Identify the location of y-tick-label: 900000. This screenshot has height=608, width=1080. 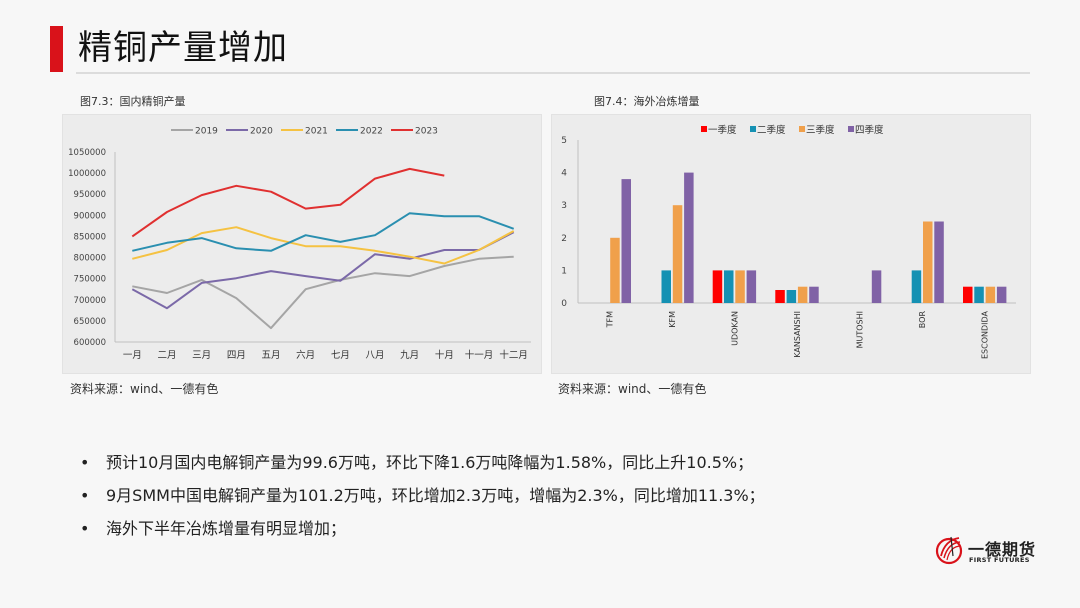
(90, 216).